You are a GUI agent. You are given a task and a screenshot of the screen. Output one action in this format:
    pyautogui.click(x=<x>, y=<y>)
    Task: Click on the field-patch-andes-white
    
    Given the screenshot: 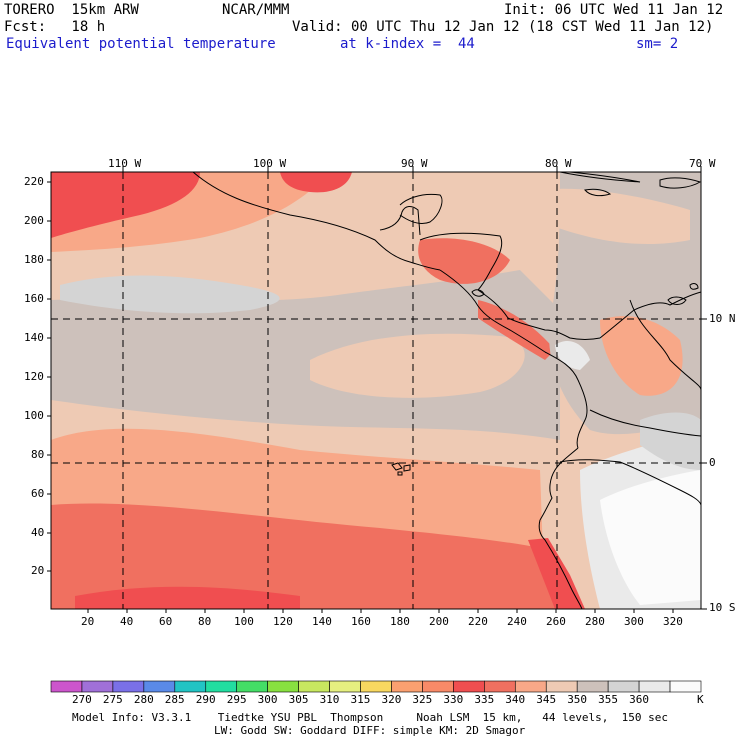 What is the action you would take?
    pyautogui.click(x=650, y=537)
    